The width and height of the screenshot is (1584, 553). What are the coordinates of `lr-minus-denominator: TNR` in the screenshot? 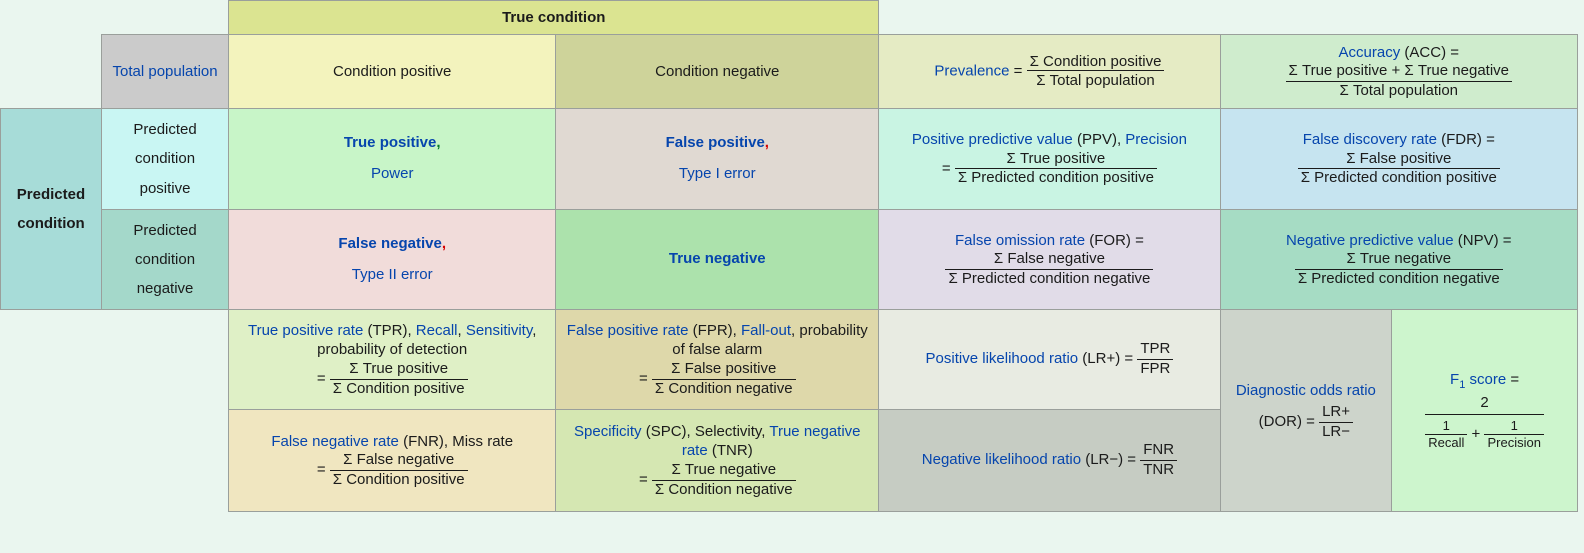 It's located at (1159, 469).